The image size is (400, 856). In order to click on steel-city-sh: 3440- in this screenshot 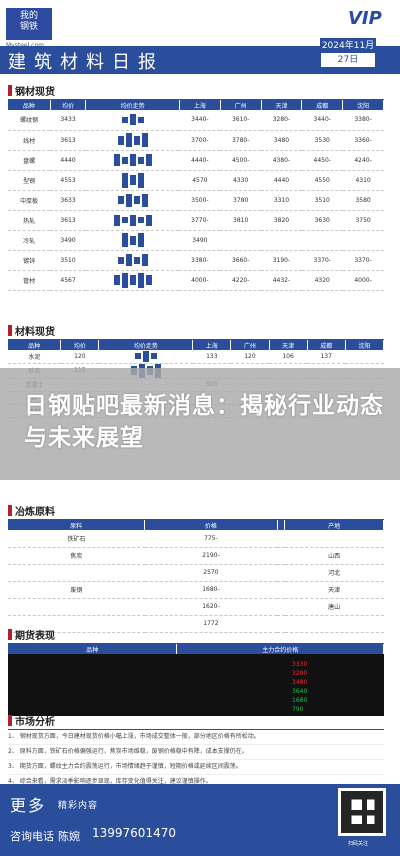, I will do `click(200, 120)`.